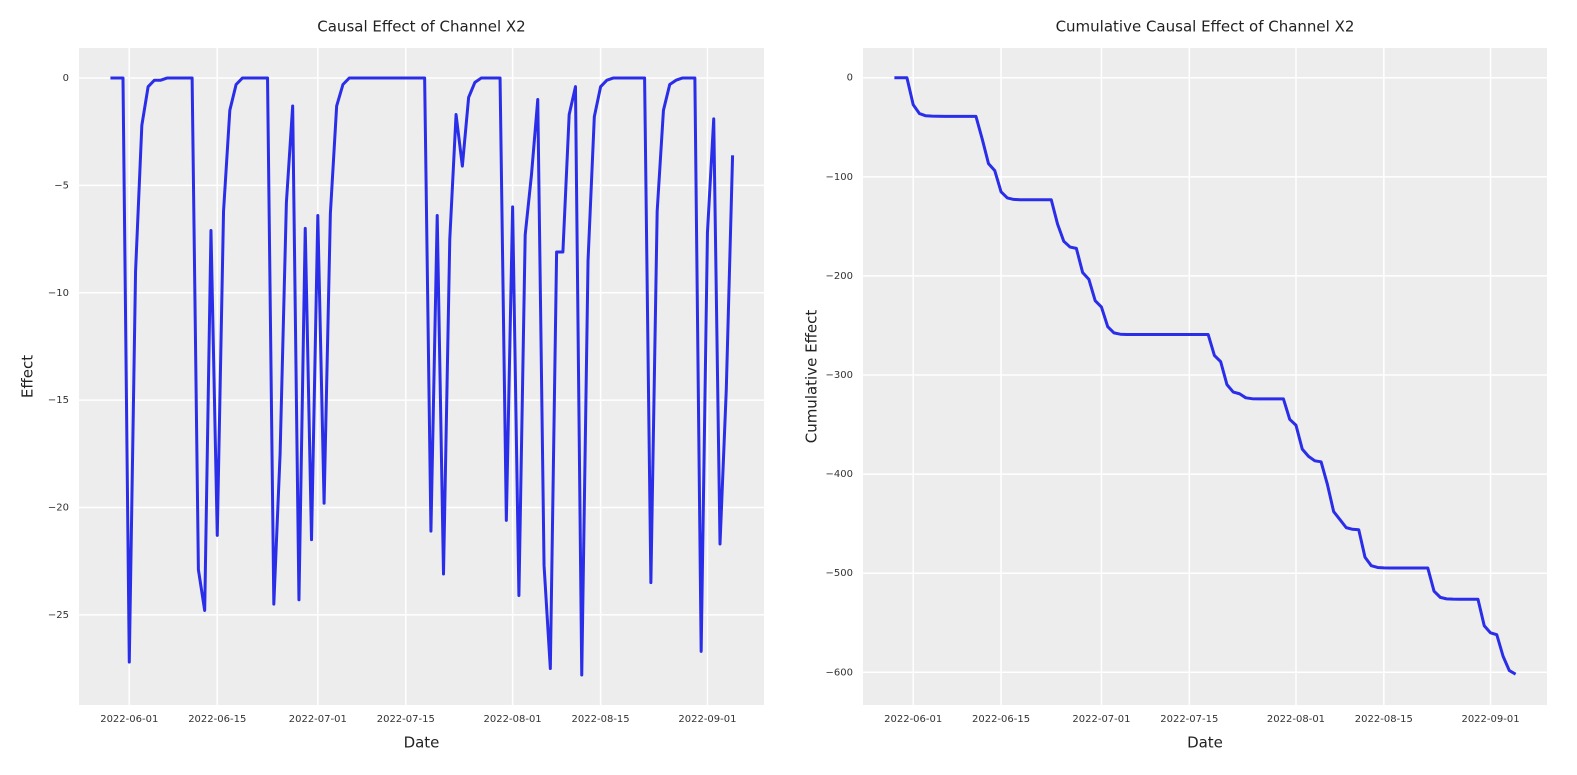 The image size is (1577, 775). I want to click on chart-title: Cumulative Causal Effect of Channel X2, so click(1205, 27).